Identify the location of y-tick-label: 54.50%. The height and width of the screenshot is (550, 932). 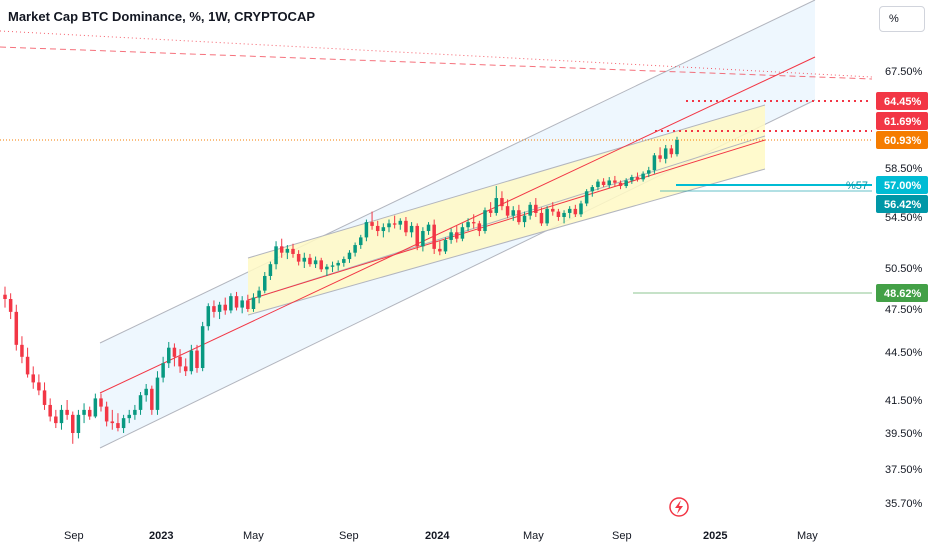
(904, 218).